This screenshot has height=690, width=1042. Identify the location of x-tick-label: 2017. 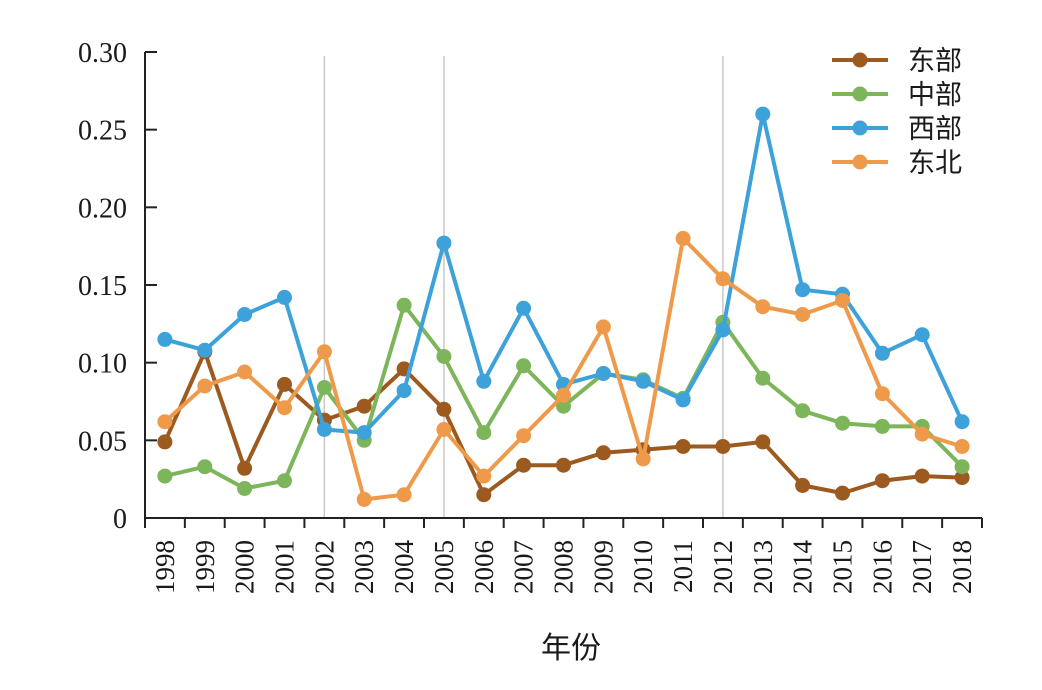
(922, 567).